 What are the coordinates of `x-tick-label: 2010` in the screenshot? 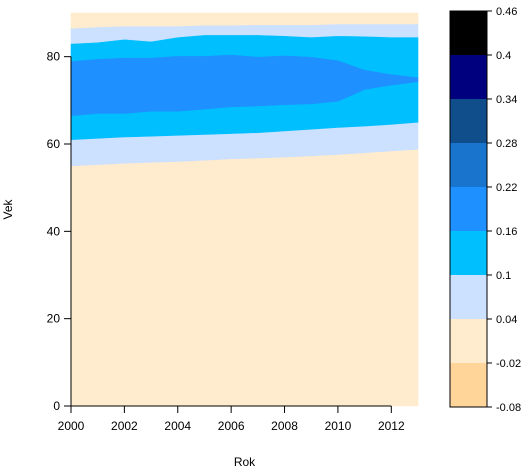 It's located at (338, 426).